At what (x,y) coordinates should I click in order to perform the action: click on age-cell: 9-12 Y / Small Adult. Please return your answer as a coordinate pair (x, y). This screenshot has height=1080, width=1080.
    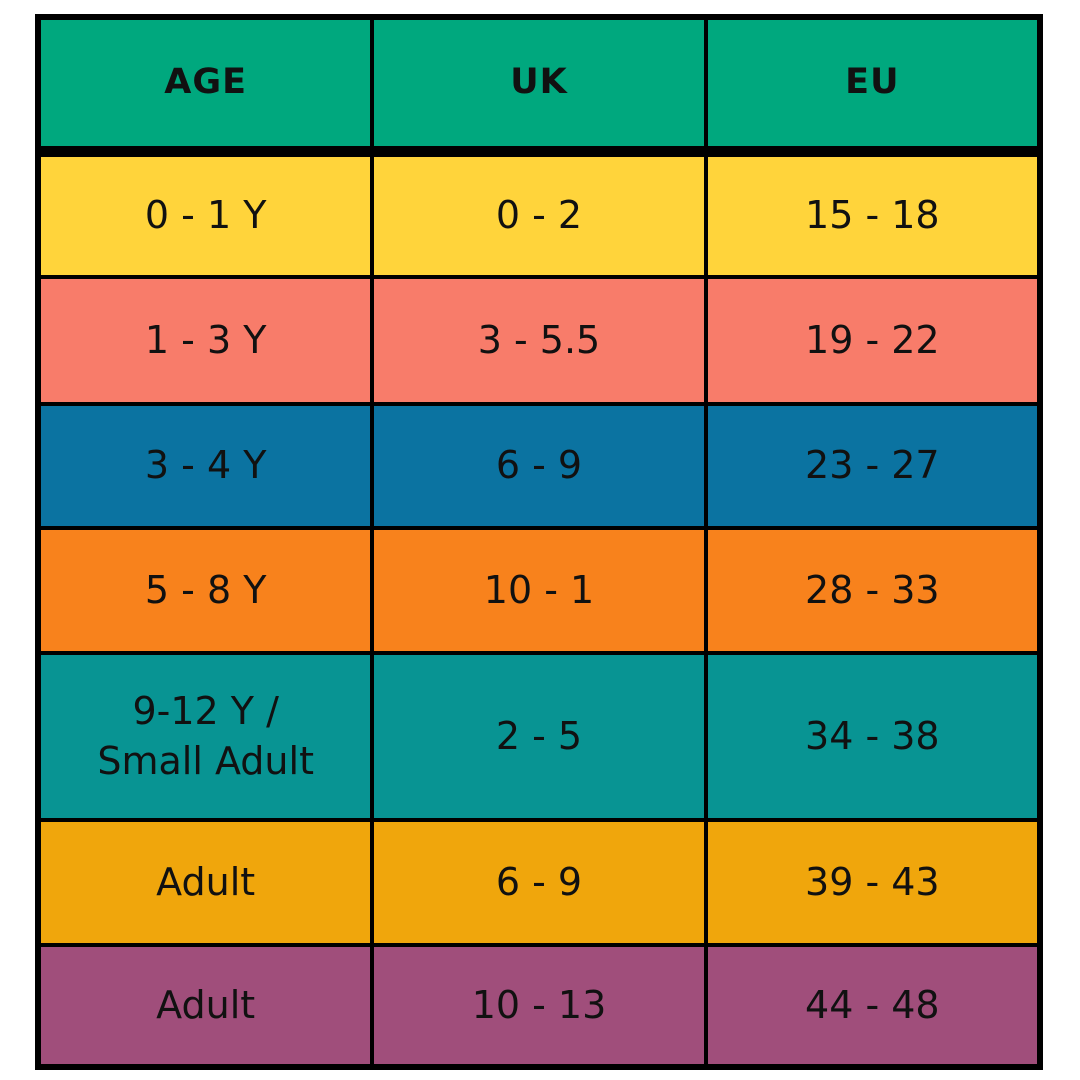
    Looking at the image, I should click on (206, 736).